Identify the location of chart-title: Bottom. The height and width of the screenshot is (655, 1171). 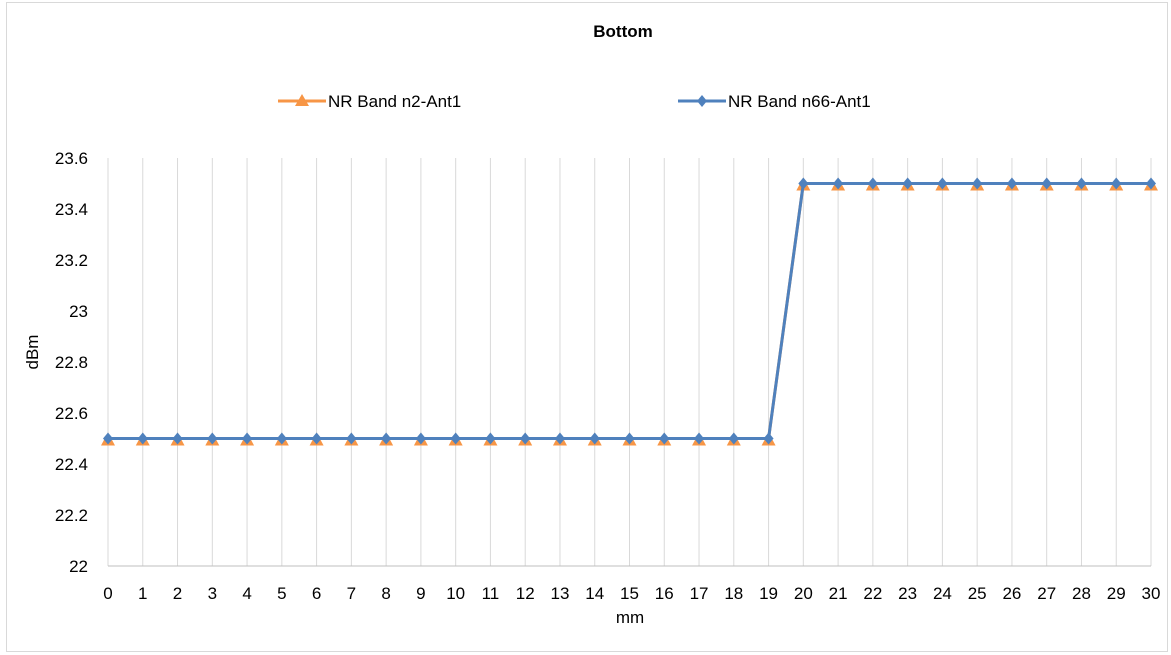
(622, 31).